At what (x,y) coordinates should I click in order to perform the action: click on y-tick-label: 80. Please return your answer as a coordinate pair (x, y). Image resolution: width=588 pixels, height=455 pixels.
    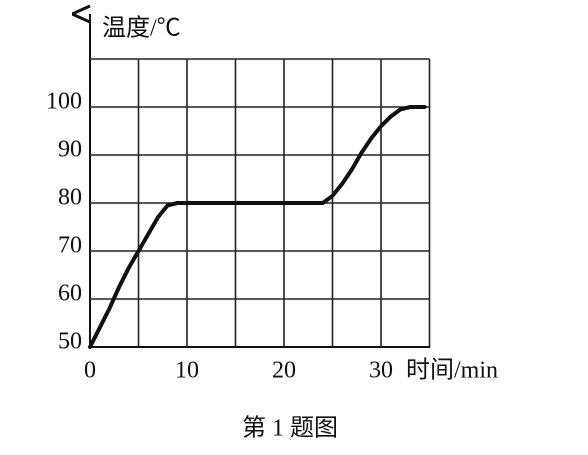
    Looking at the image, I should click on (70, 198).